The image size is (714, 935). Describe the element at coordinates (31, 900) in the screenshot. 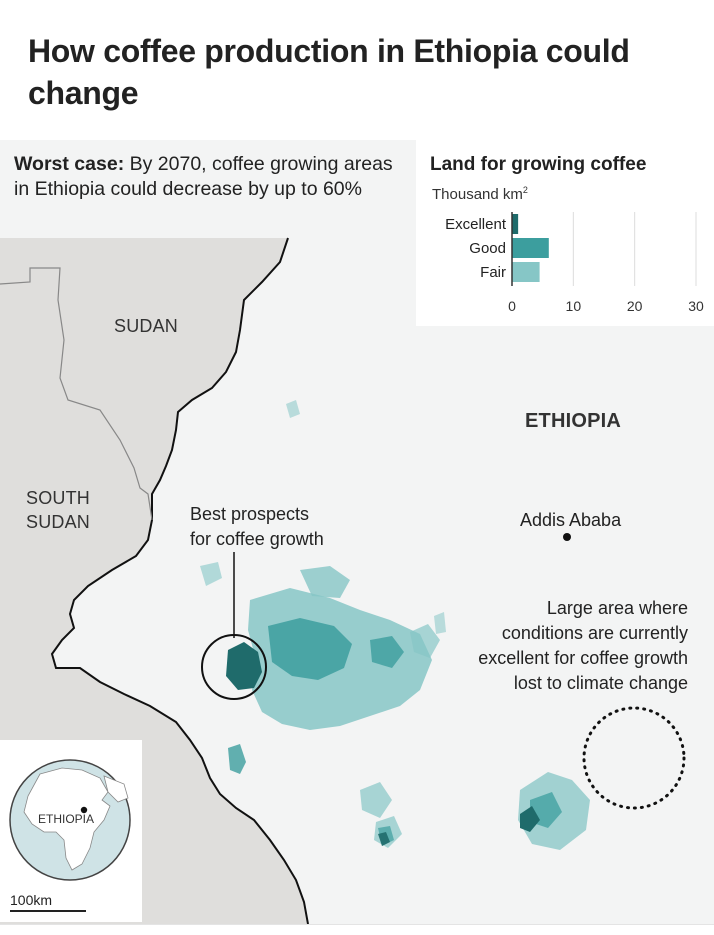

I see `scale-label: 100km` at that location.